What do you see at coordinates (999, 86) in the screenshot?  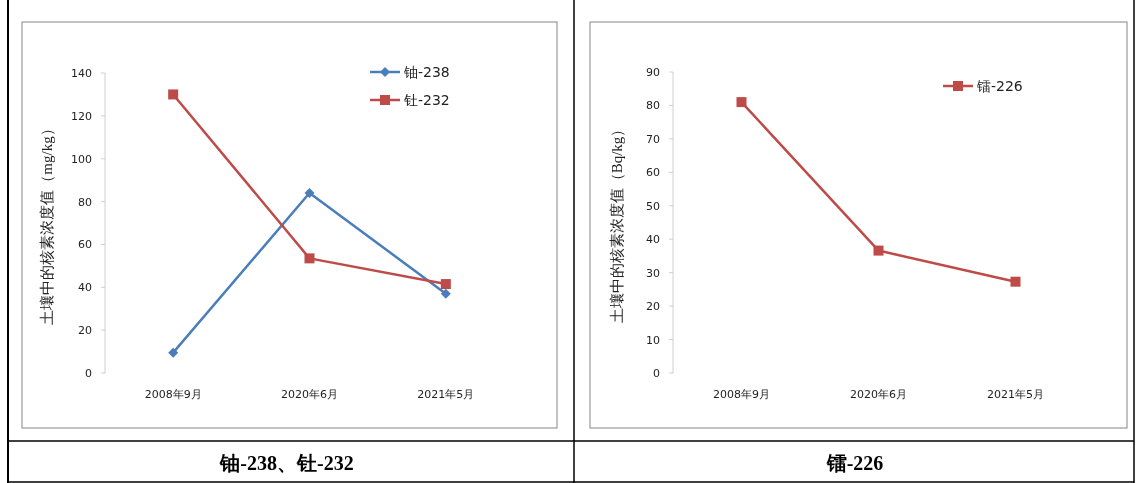 I see `legend-label: 镭-226` at bounding box center [999, 86].